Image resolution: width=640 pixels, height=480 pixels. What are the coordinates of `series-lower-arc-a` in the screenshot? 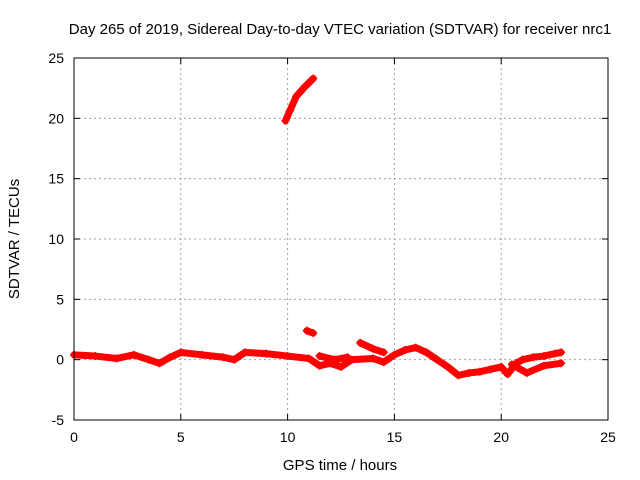 It's located at (372, 347).